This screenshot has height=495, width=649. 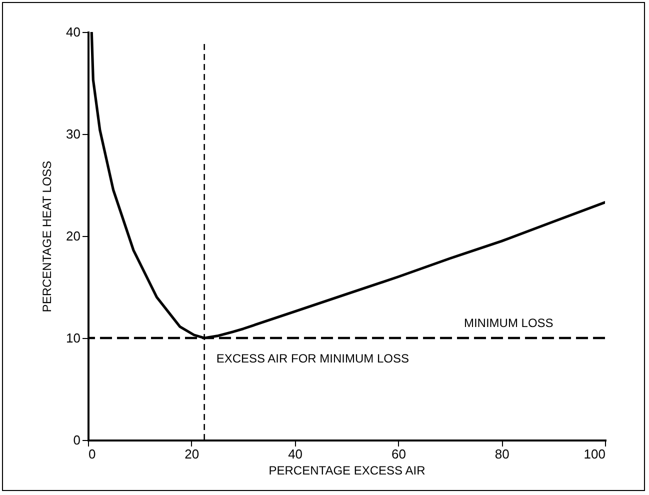 What do you see at coordinates (92, 454) in the screenshot?
I see `x-tick-label: 0` at bounding box center [92, 454].